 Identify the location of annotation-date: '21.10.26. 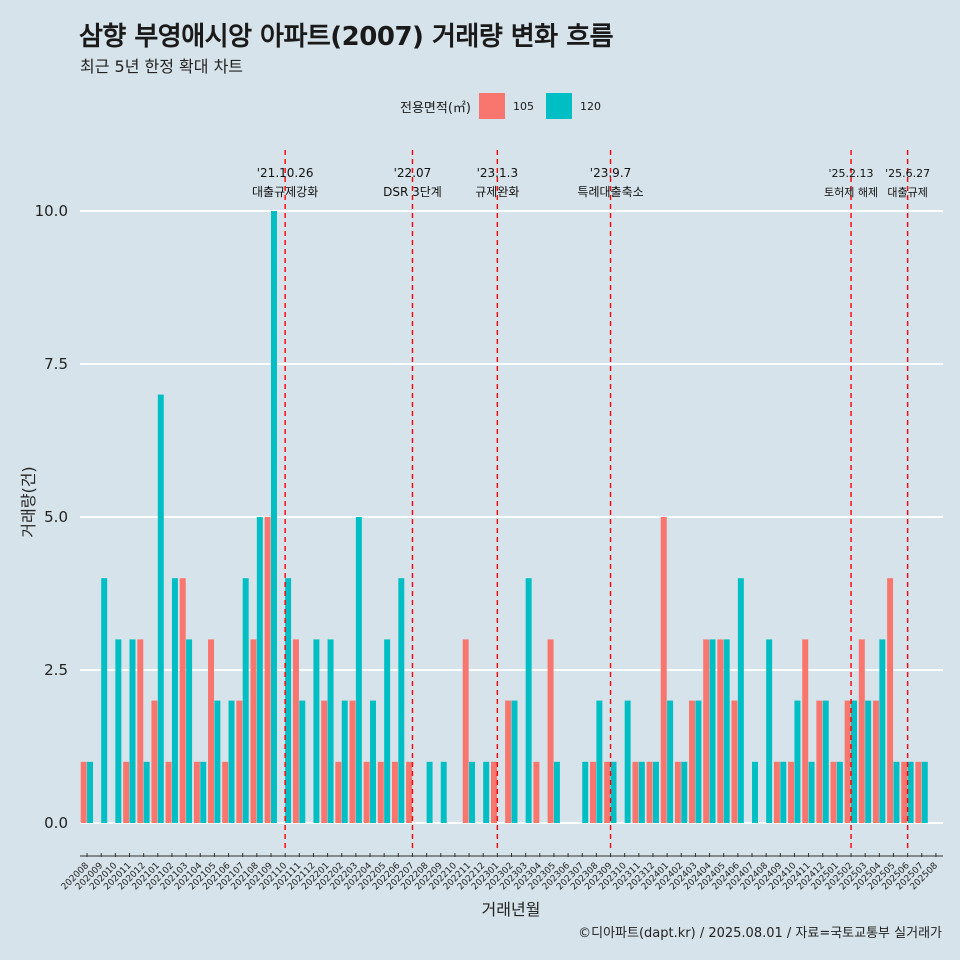
(285, 173).